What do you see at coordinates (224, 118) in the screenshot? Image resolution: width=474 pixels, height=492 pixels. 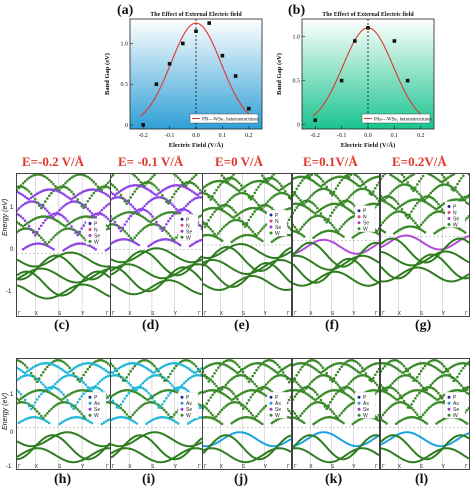 I see `chart-a-legend-box` at bounding box center [224, 118].